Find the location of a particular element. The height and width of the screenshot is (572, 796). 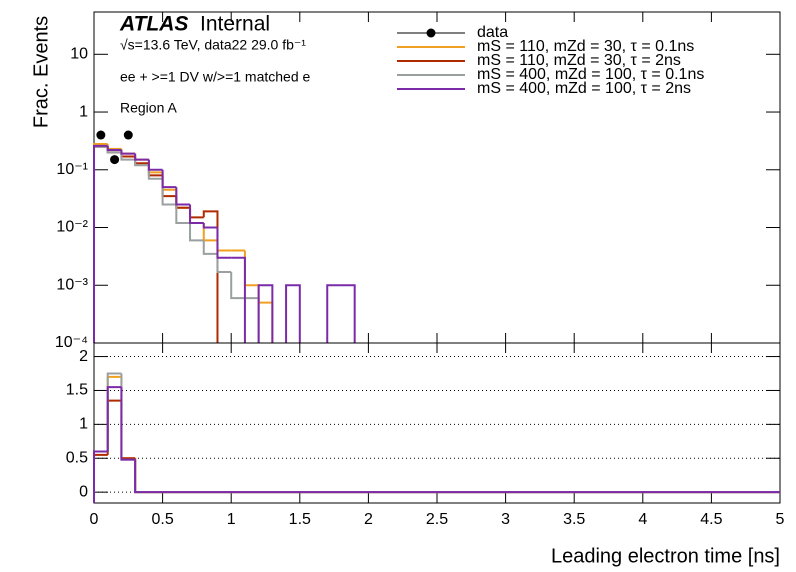

y-tick-label: 2 is located at coordinates (83, 356).